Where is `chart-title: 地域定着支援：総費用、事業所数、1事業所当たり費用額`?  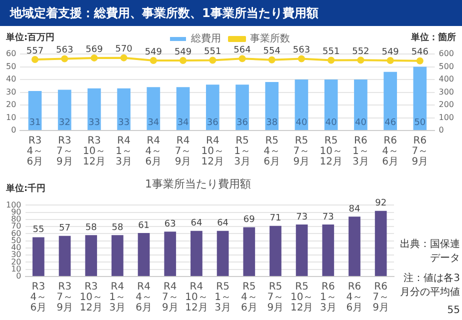
chart-title: 地域定着支援：総費用、事業所数、1事業所当たり費用額 is located at coordinates (231, 13).